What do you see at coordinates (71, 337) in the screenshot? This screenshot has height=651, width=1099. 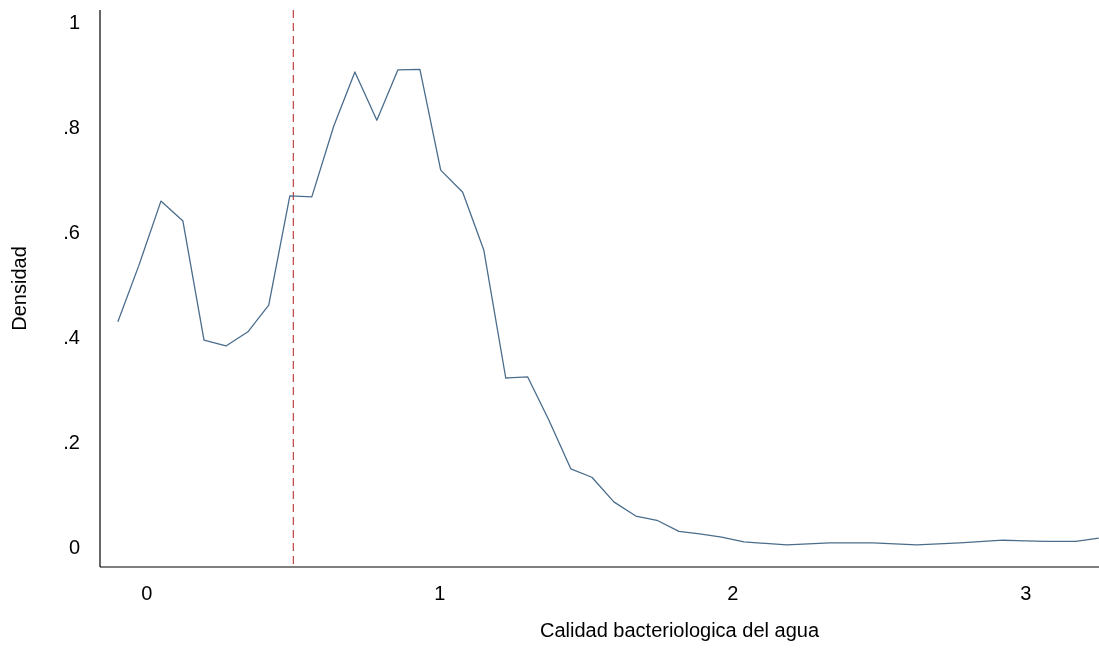 I see `y-tick-label: .4` at bounding box center [71, 337].